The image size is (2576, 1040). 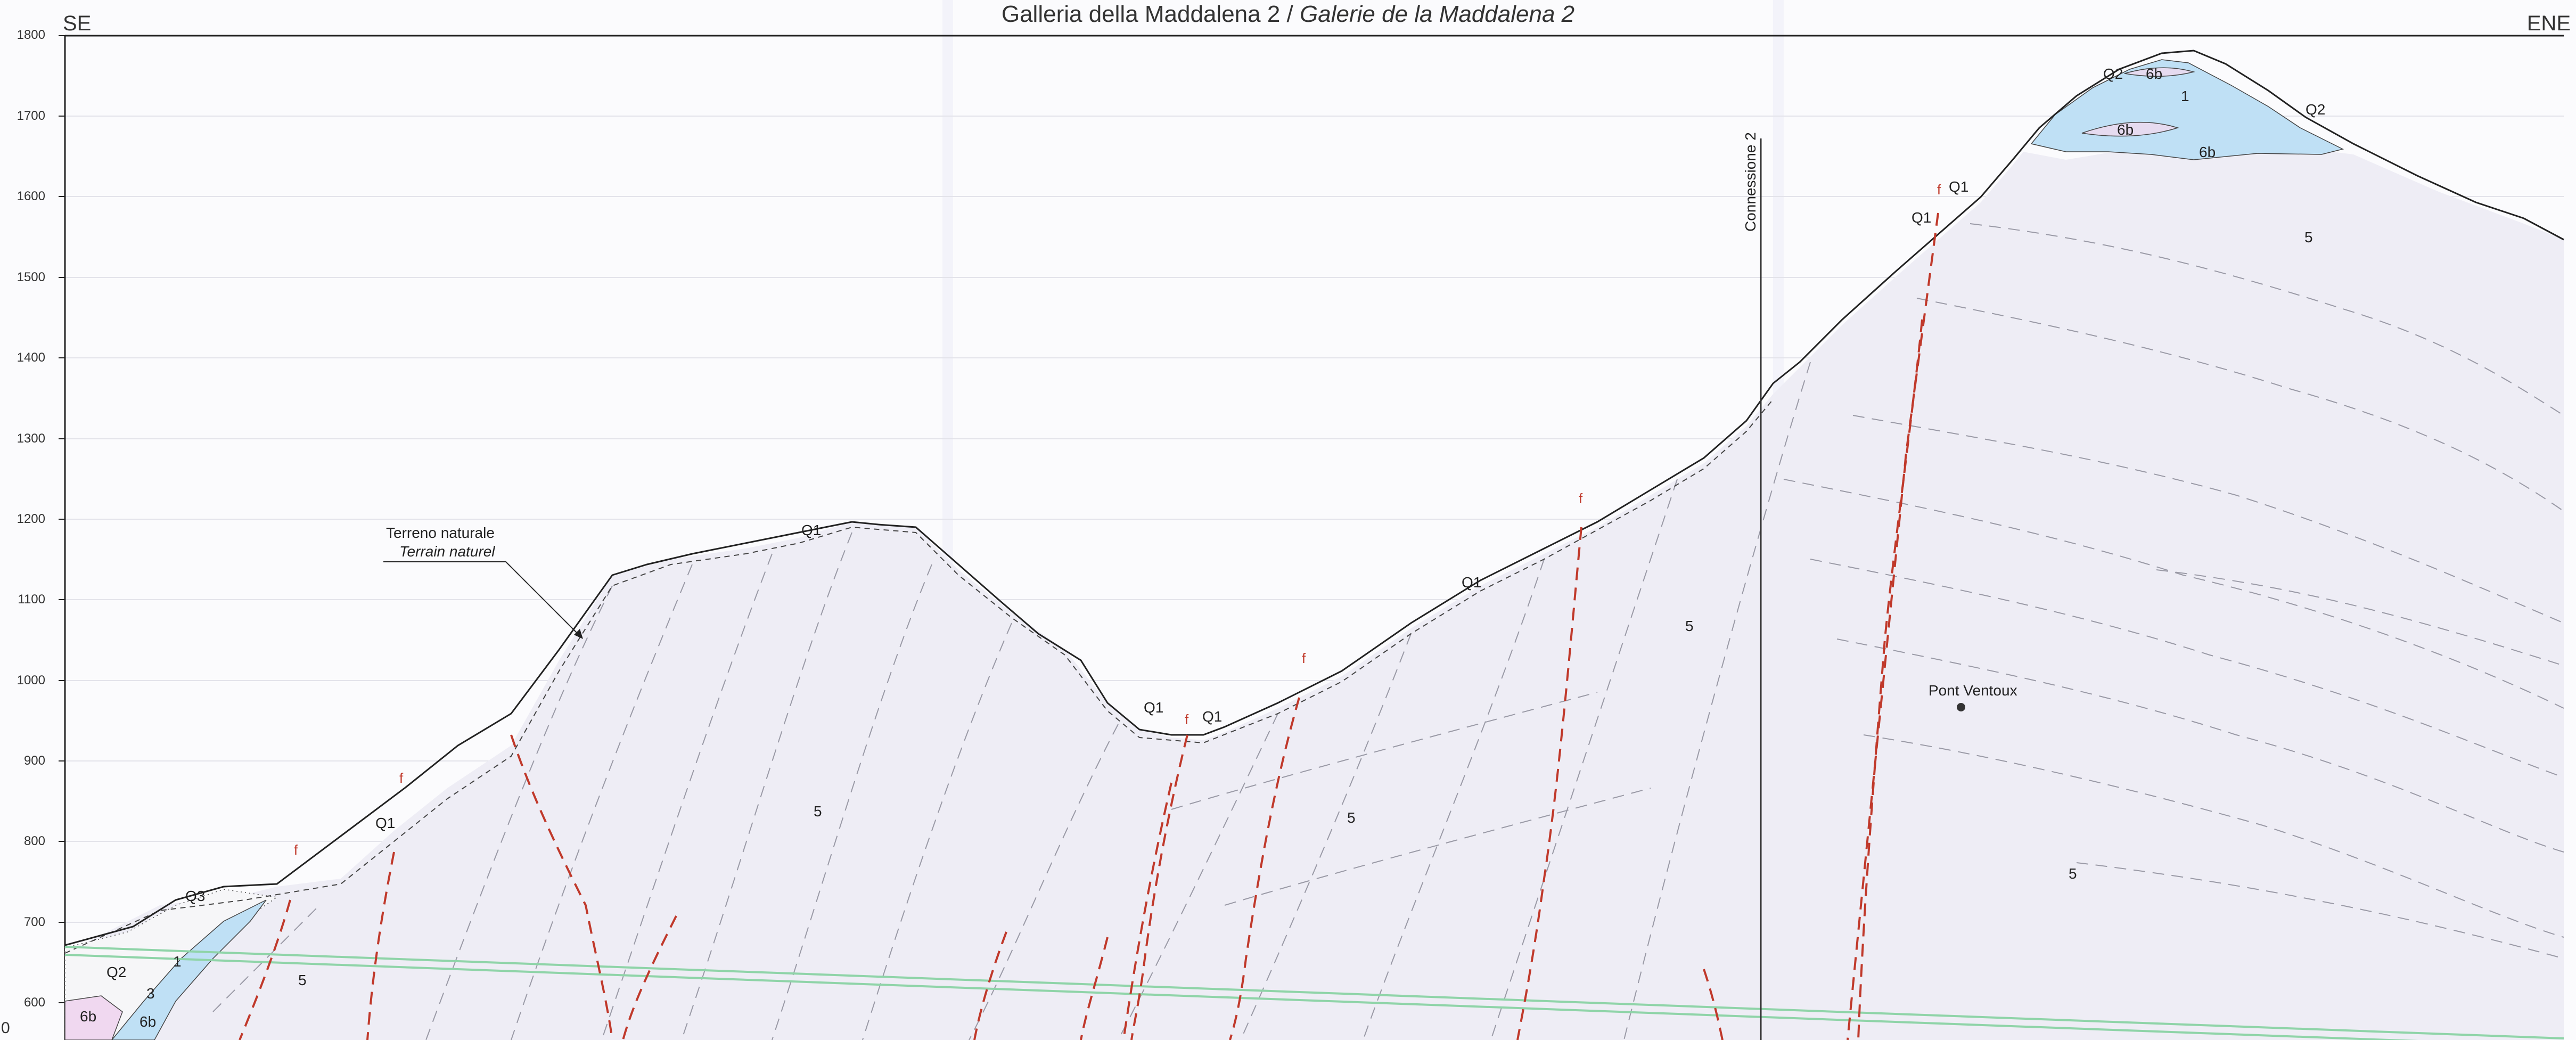 I want to click on tick-1100: 1100, so click(x=31, y=599).